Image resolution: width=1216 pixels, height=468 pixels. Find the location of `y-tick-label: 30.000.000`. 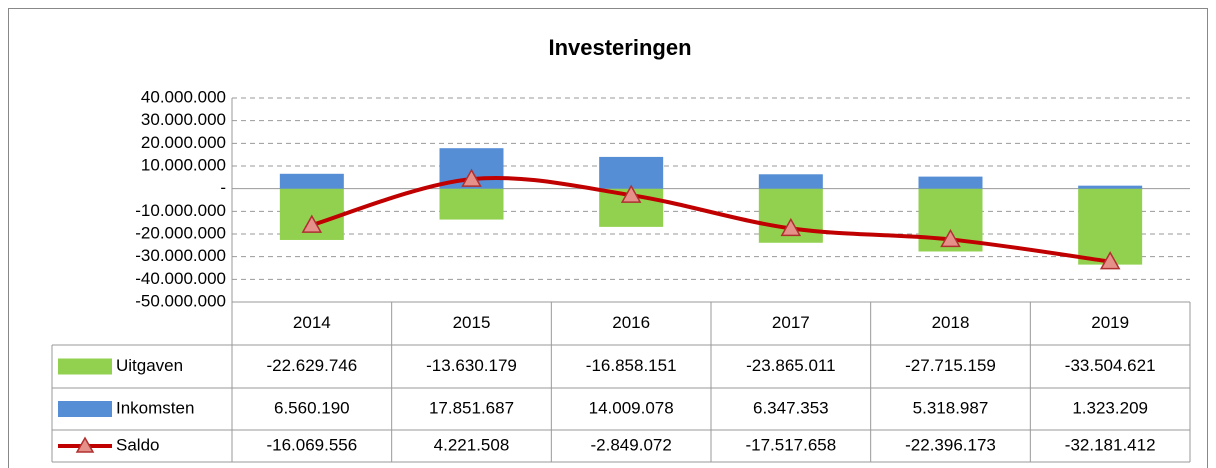

y-tick-label: 30.000.000 is located at coordinates (183, 119).